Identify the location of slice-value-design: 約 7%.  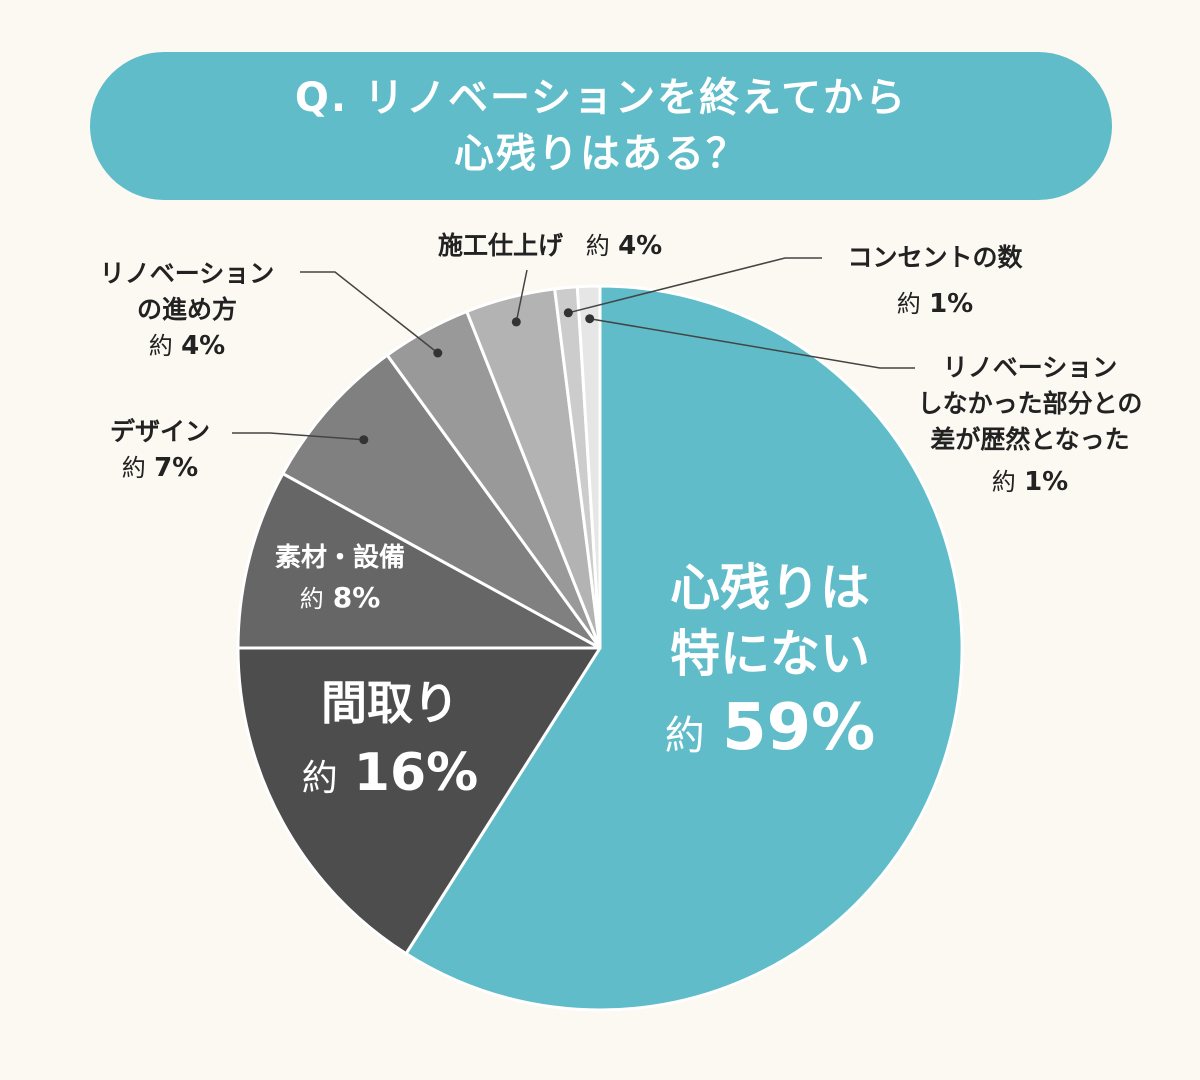
(160, 468).